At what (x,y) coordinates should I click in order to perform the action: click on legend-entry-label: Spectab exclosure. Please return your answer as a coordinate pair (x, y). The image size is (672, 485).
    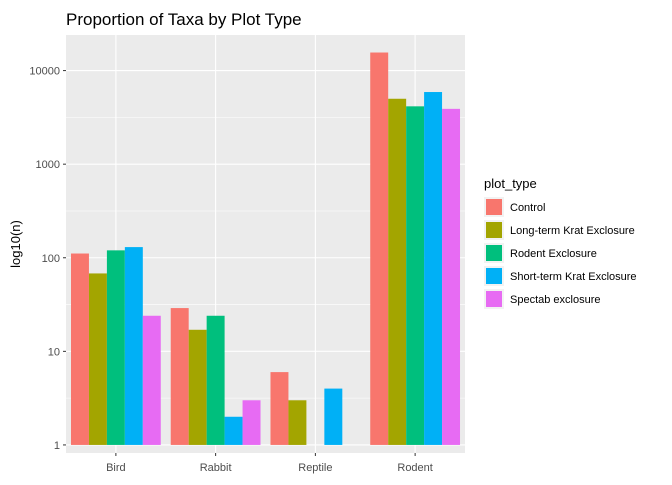
    Looking at the image, I should click on (555, 300).